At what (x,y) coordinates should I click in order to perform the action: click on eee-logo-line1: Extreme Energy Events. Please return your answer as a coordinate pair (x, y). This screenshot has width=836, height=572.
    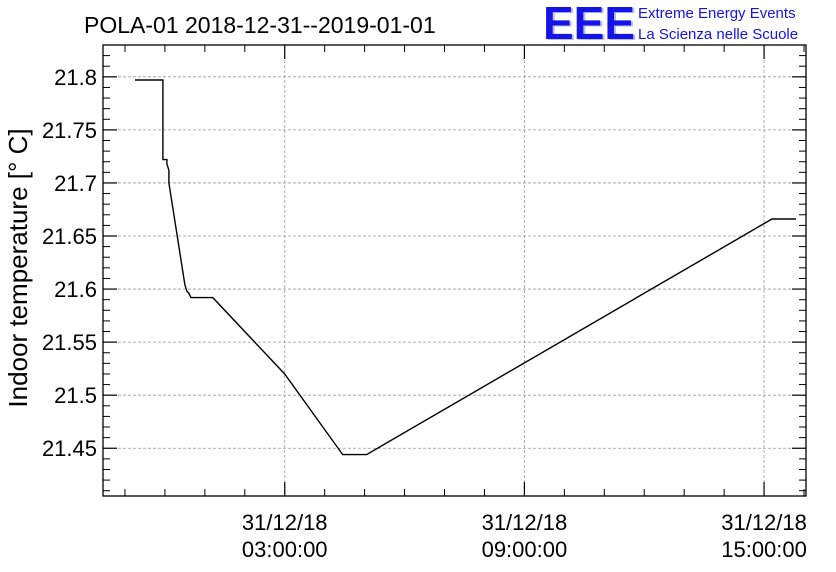
    Looking at the image, I should click on (717, 13).